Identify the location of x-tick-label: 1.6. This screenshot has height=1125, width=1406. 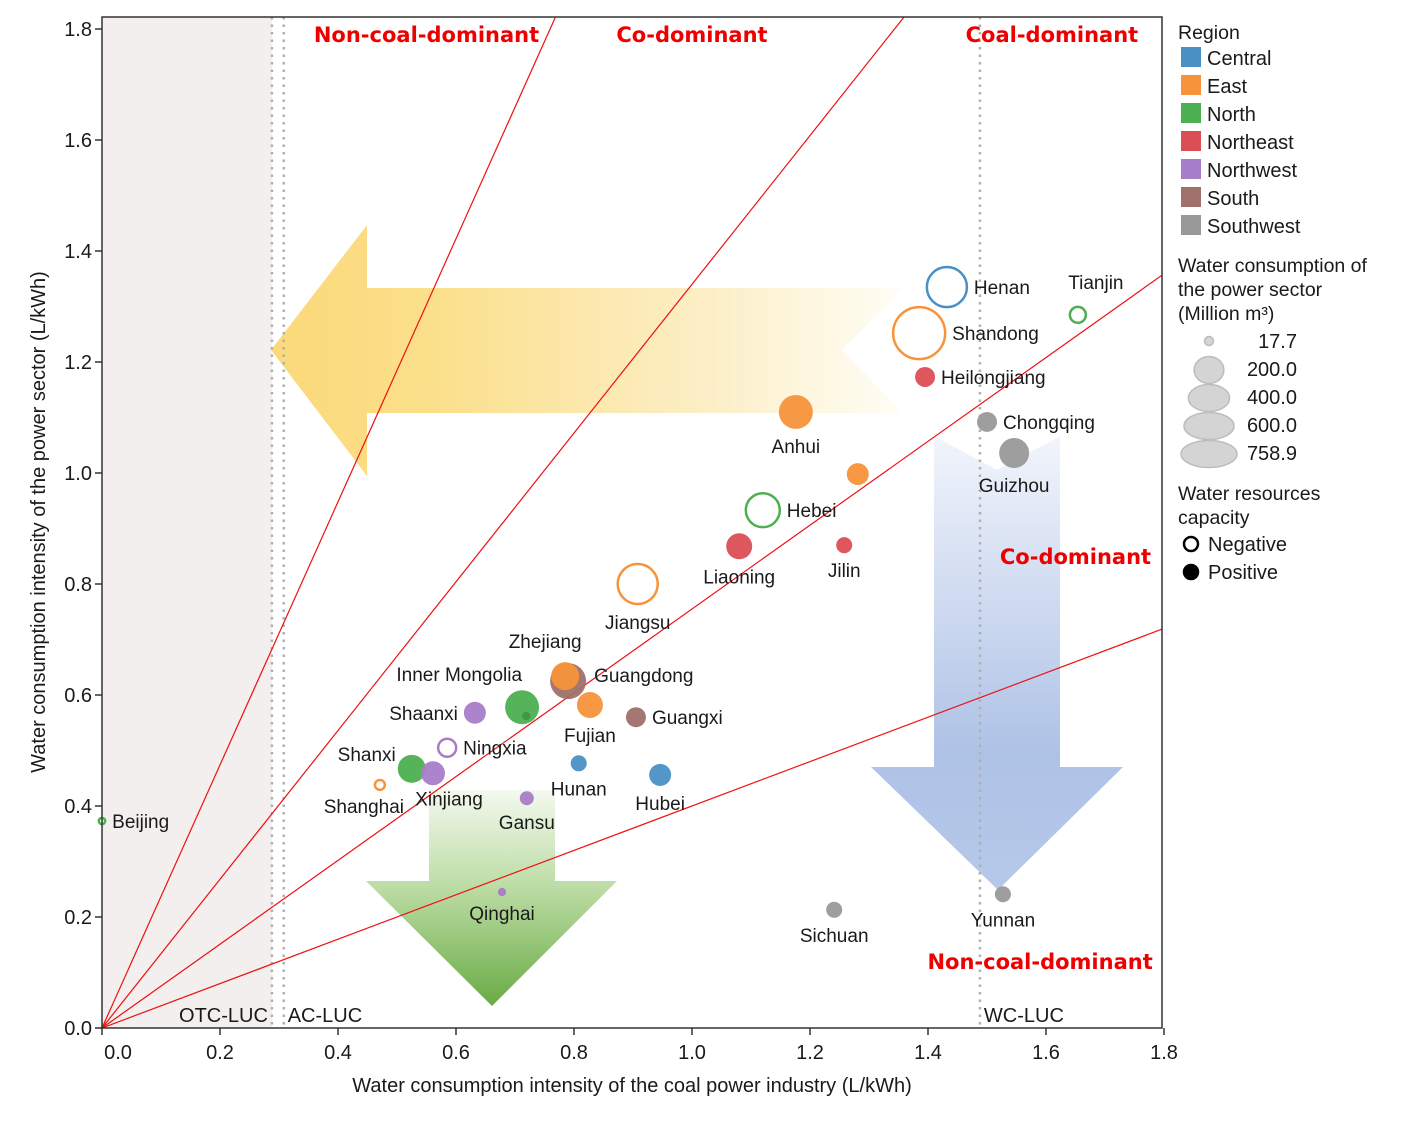
(1046, 1053).